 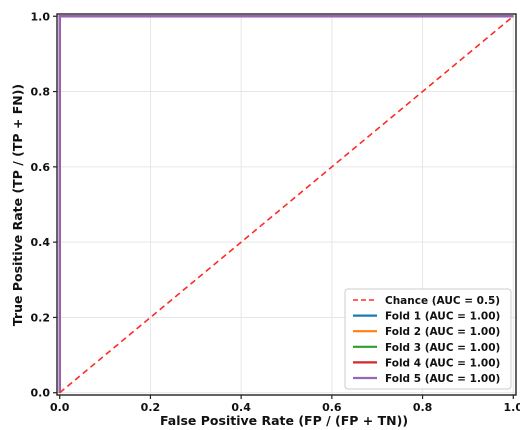 What do you see at coordinates (241, 407) in the screenshot?
I see `x-tick-label: 0.4` at bounding box center [241, 407].